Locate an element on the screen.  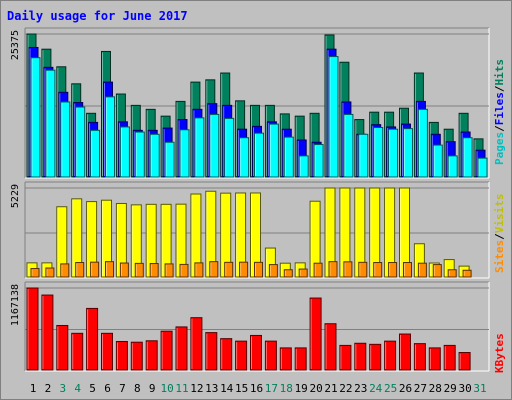
x-label-day-29: 29 is located at coordinates (450, 388).